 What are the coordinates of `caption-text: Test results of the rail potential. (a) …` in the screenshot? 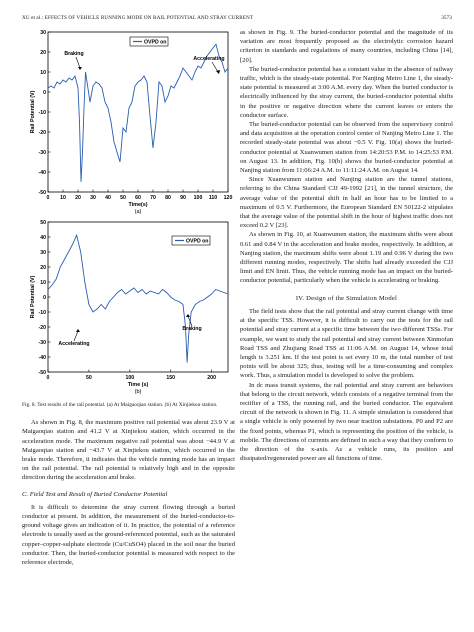 It's located at (127, 405).